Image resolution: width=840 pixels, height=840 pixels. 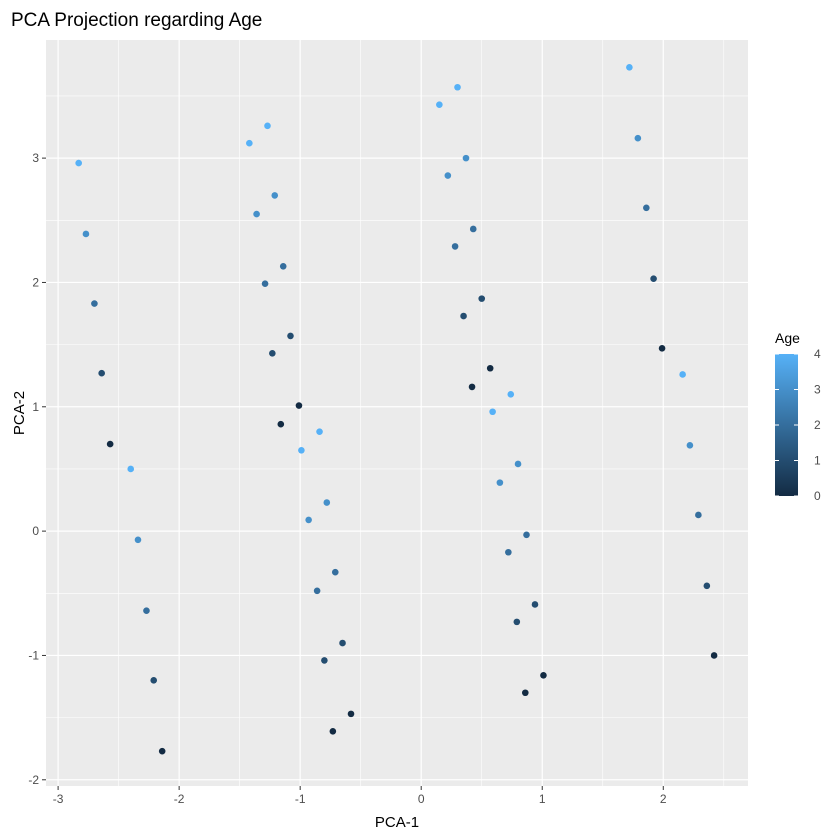 What do you see at coordinates (33, 655) in the screenshot?
I see `y-tick-label: -1` at bounding box center [33, 655].